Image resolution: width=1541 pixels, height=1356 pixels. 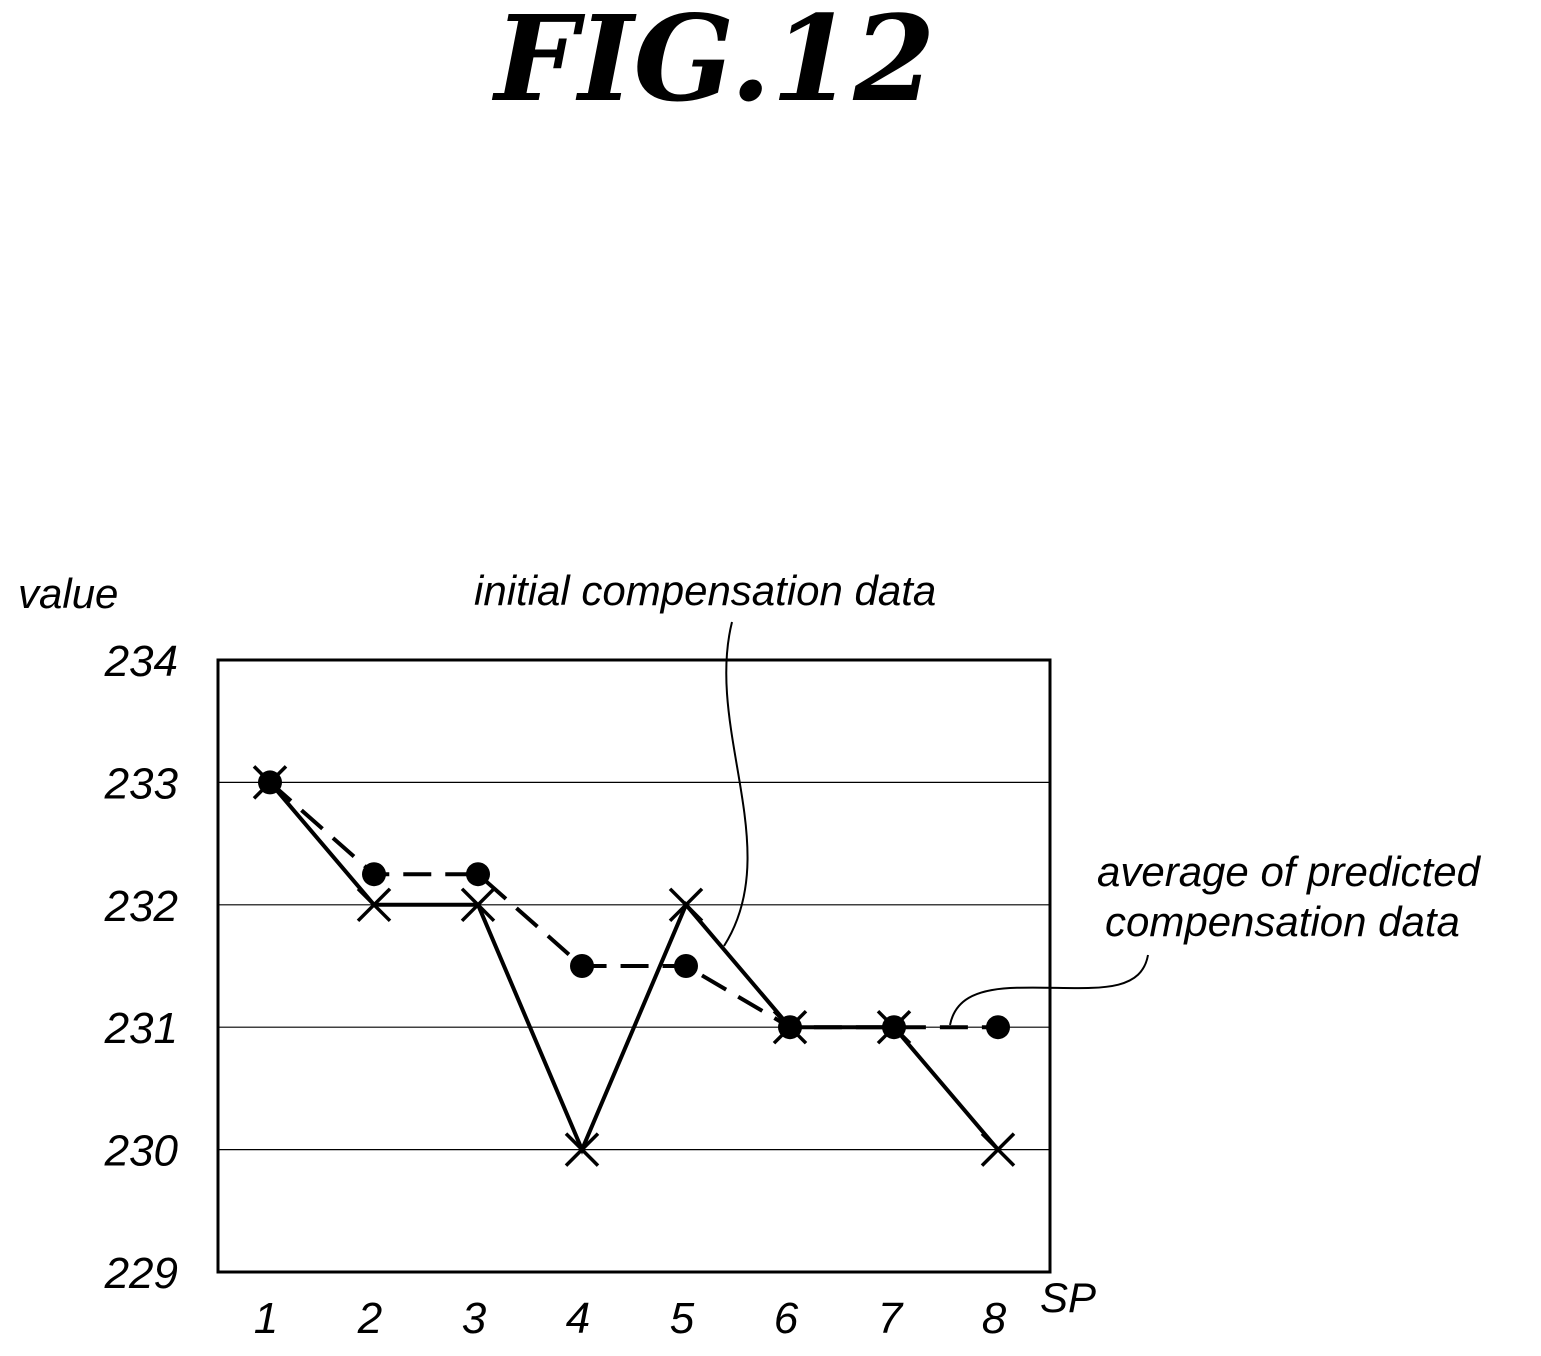 I want to click on annotation-initial-compensation-data: initial compensation data, so click(x=705, y=590).